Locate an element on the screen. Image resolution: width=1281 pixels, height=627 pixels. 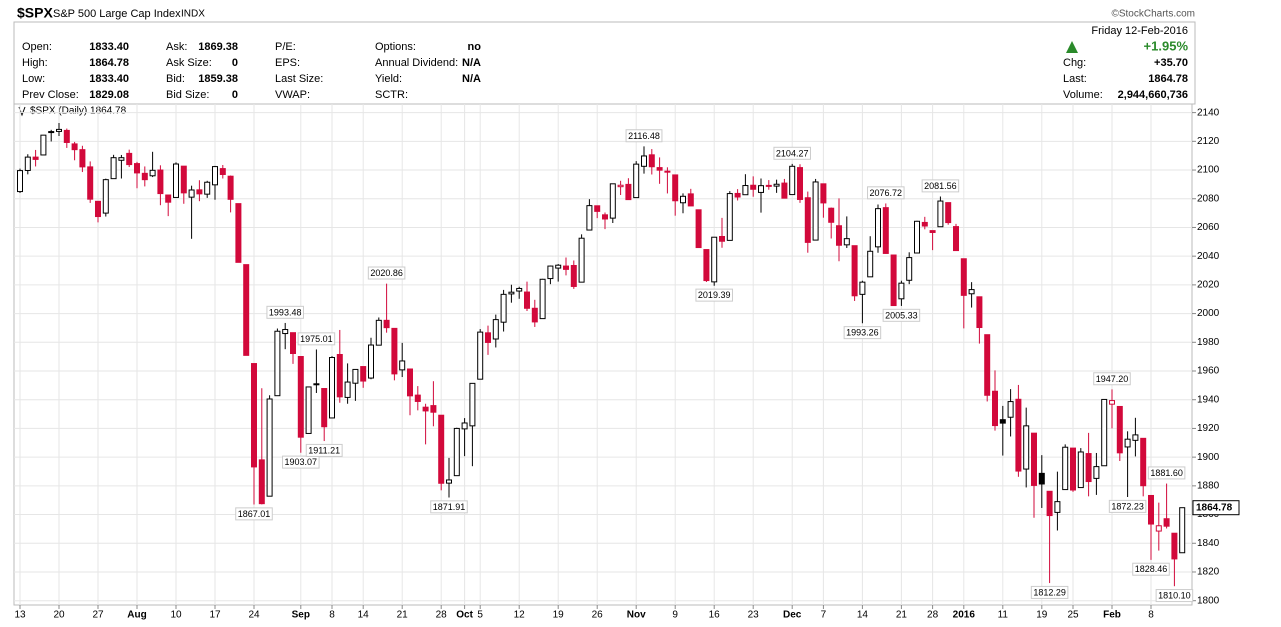
y-tick-label: 2080 is located at coordinates (1208, 198).